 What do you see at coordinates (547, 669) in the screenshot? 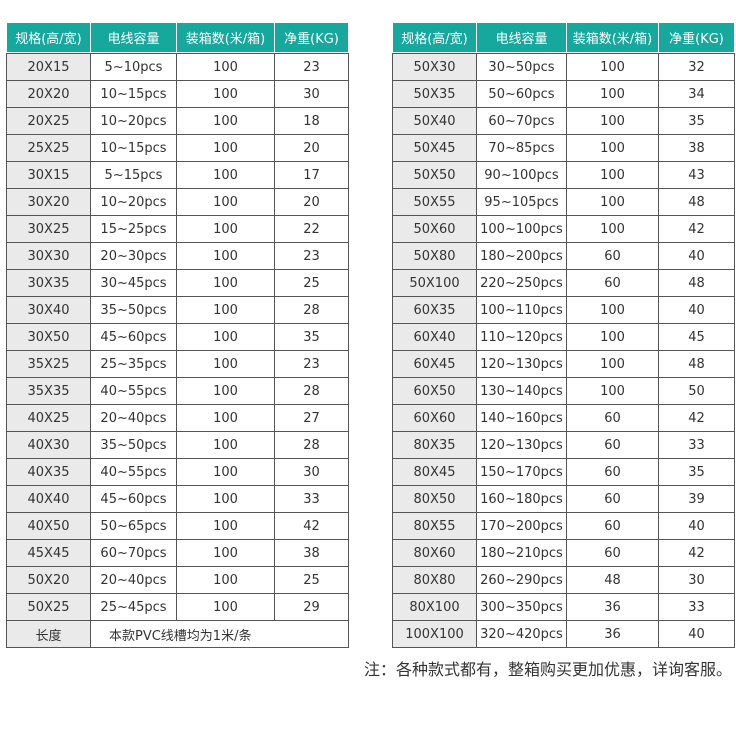
I see `note: 注：各种款式都有，整箱购买更加优惠，详询客服。` at bounding box center [547, 669].